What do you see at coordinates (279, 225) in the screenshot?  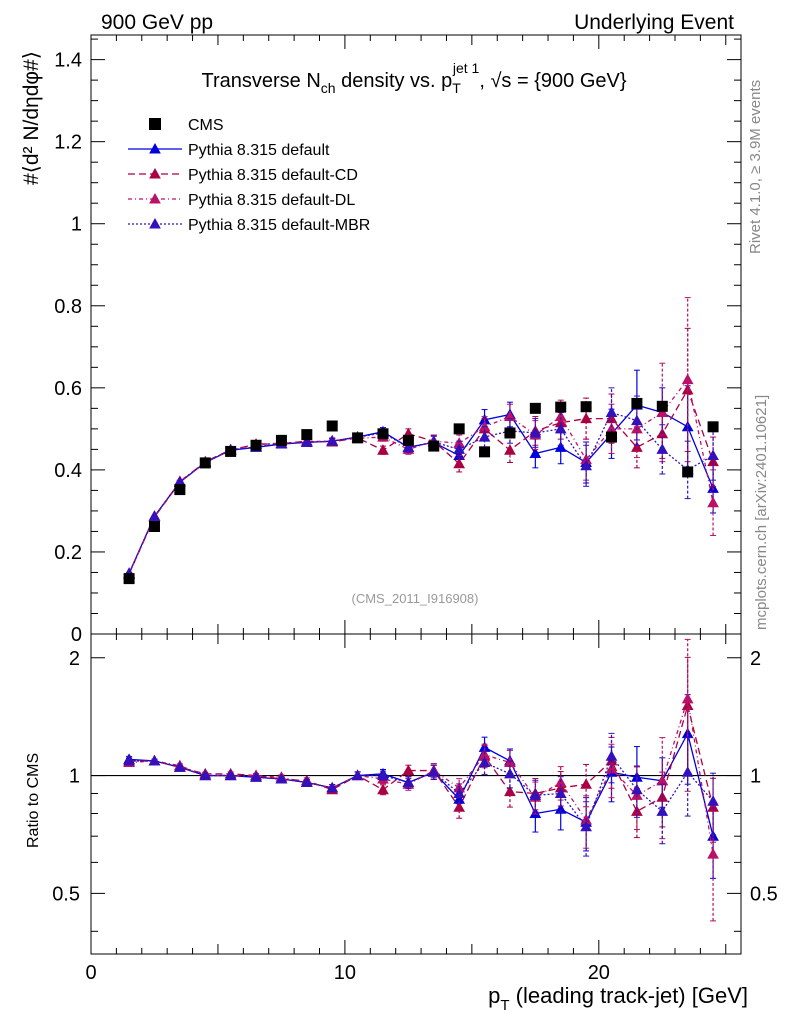 I see `legend-label-3: Pythia 8.315 default-MBR` at bounding box center [279, 225].